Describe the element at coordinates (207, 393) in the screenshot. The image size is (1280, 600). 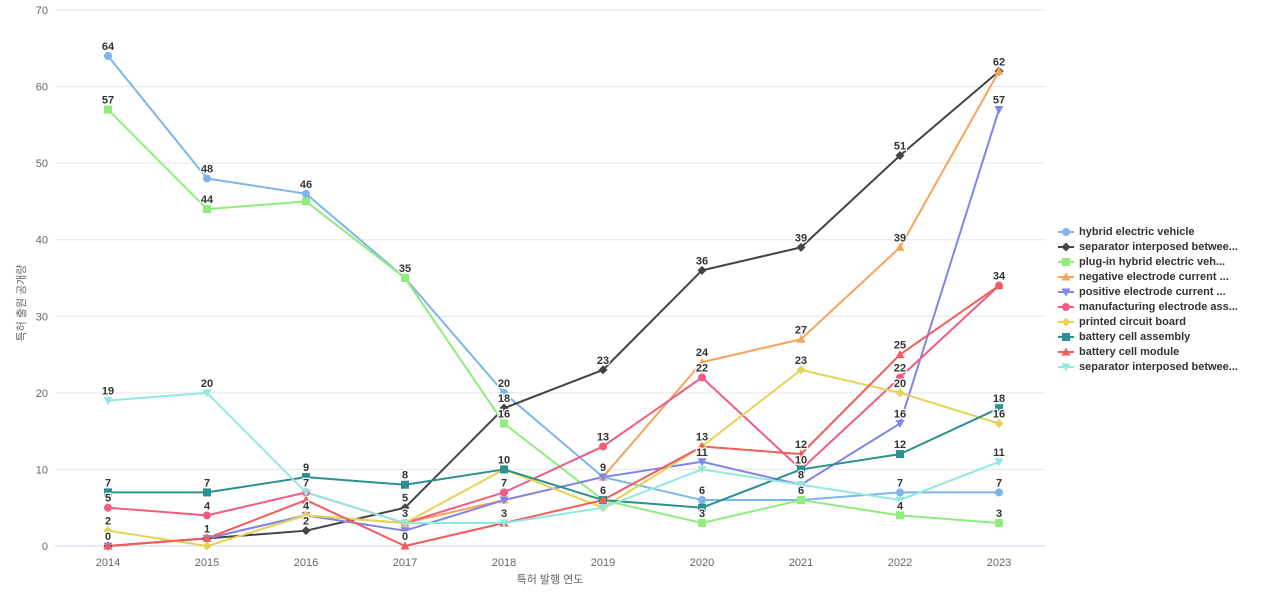
I see `data-point-9-2015` at that location.